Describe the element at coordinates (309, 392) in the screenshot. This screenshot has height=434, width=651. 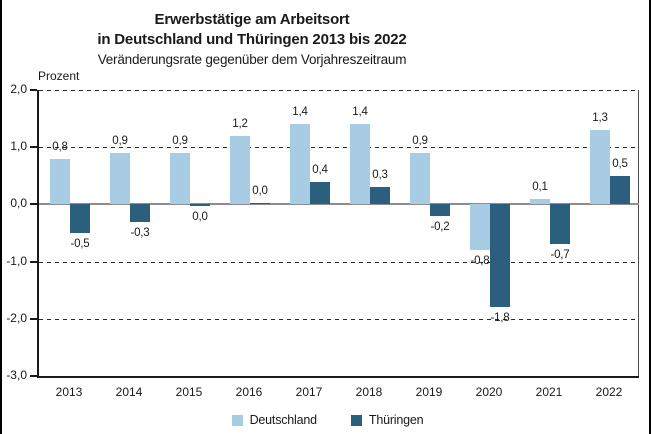
I see `x-tick-label-2017: 2017` at that location.